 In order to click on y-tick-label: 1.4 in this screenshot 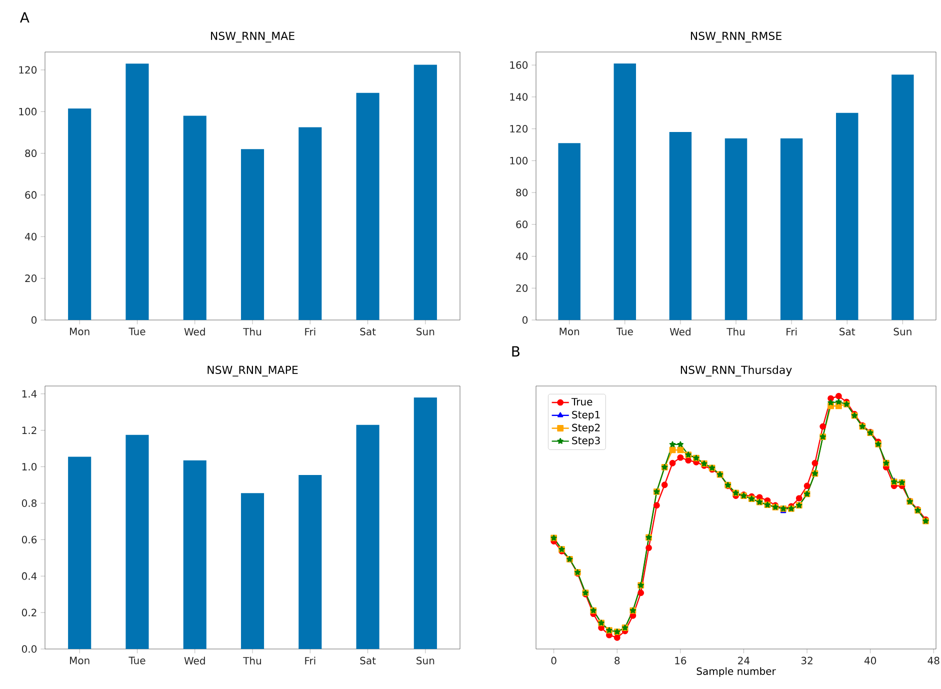, I will do `click(29, 394)`.